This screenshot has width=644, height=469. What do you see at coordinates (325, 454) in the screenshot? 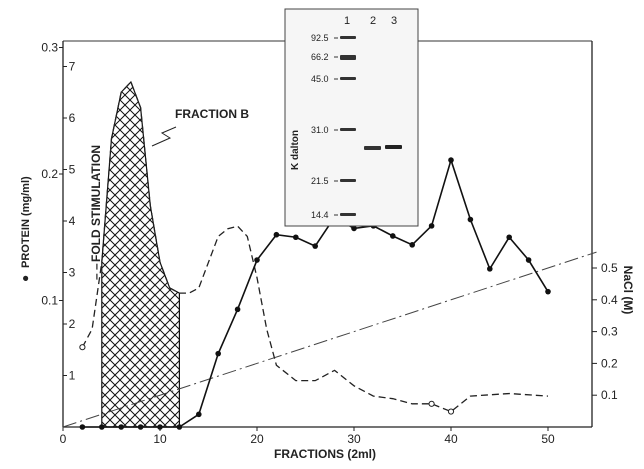
I see `x-axis-title: FRACTIONS (2ml)` at bounding box center [325, 454].